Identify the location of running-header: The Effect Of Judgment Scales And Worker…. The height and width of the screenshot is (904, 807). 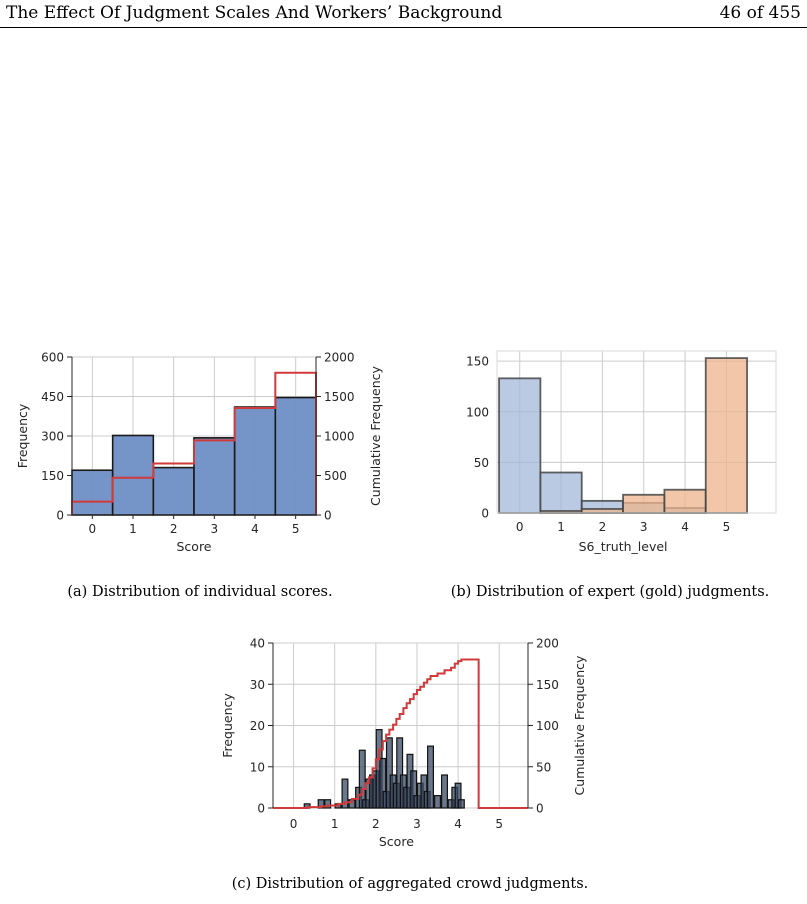
(403, 14).